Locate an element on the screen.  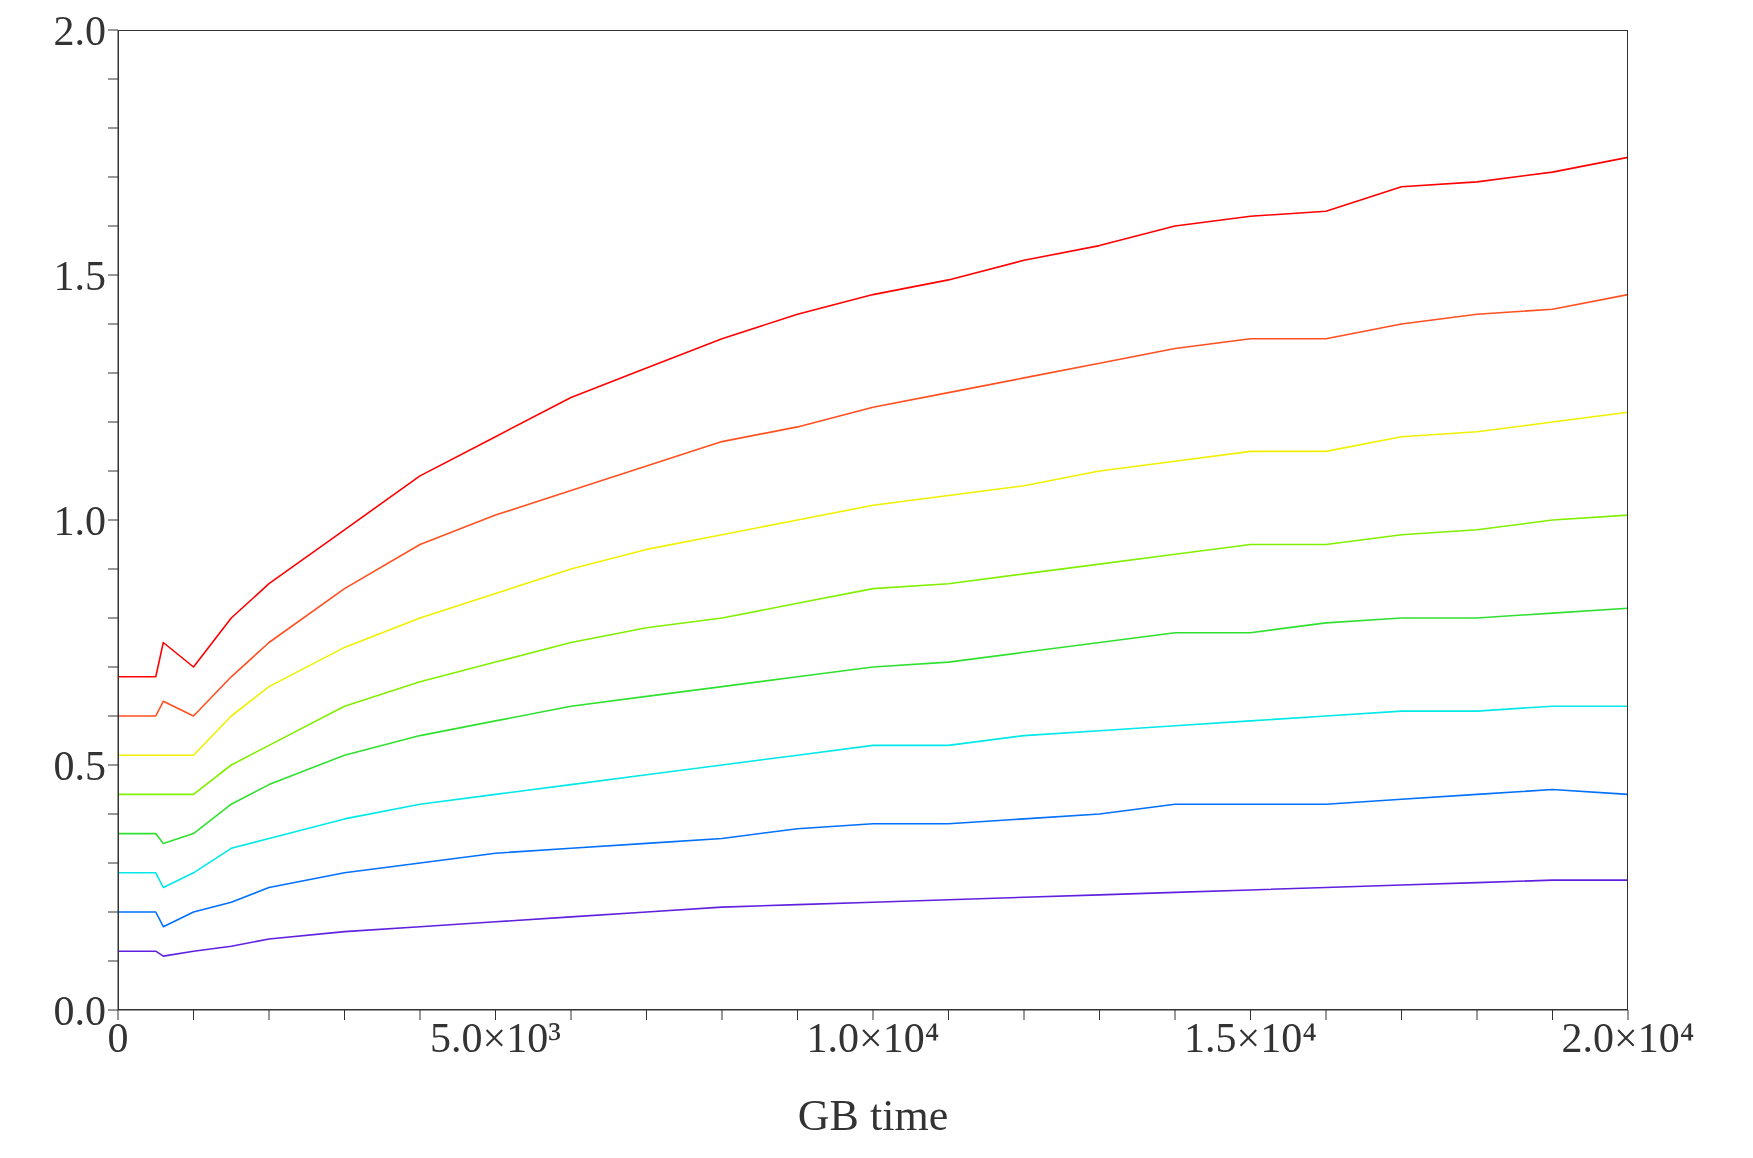
y-tick-label: 1.0 is located at coordinates (79, 520).